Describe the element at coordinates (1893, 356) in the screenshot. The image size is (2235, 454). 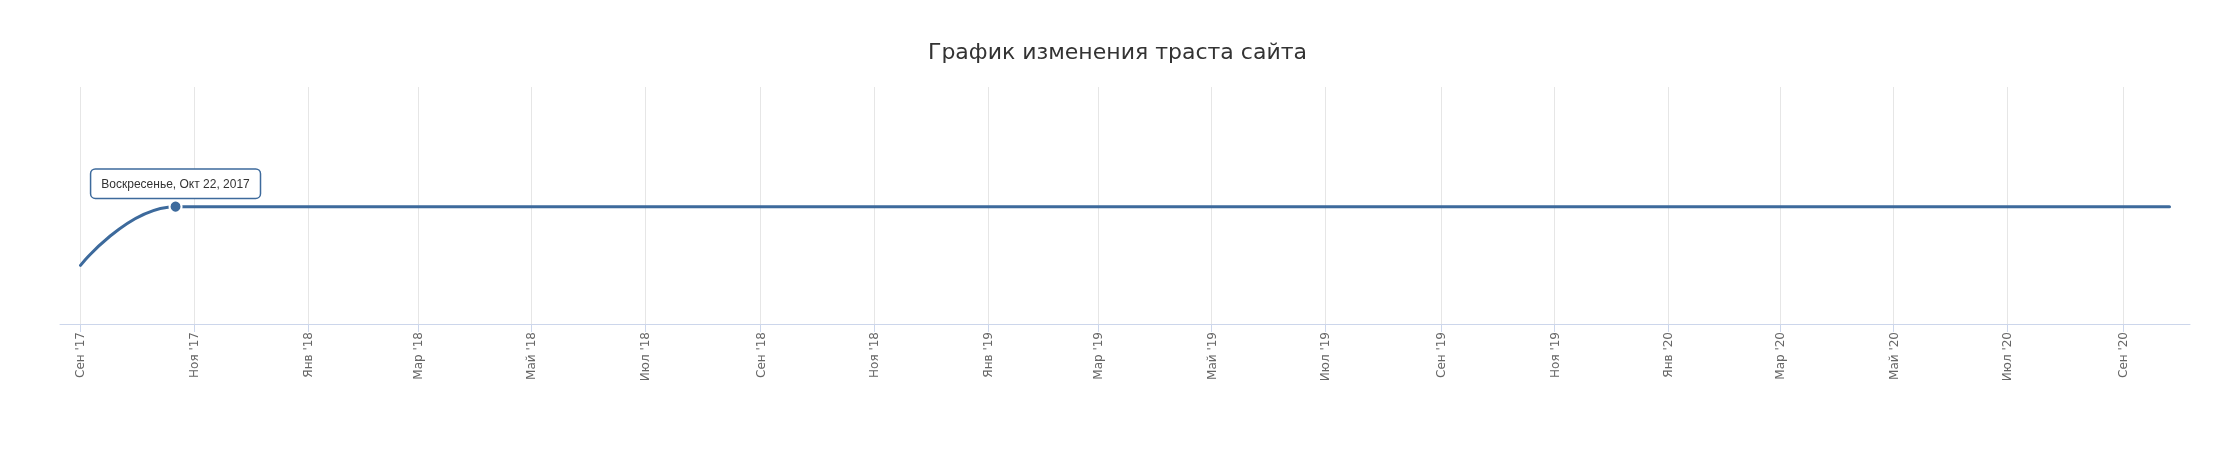
I see `x-tick-label: Май '20` at that location.